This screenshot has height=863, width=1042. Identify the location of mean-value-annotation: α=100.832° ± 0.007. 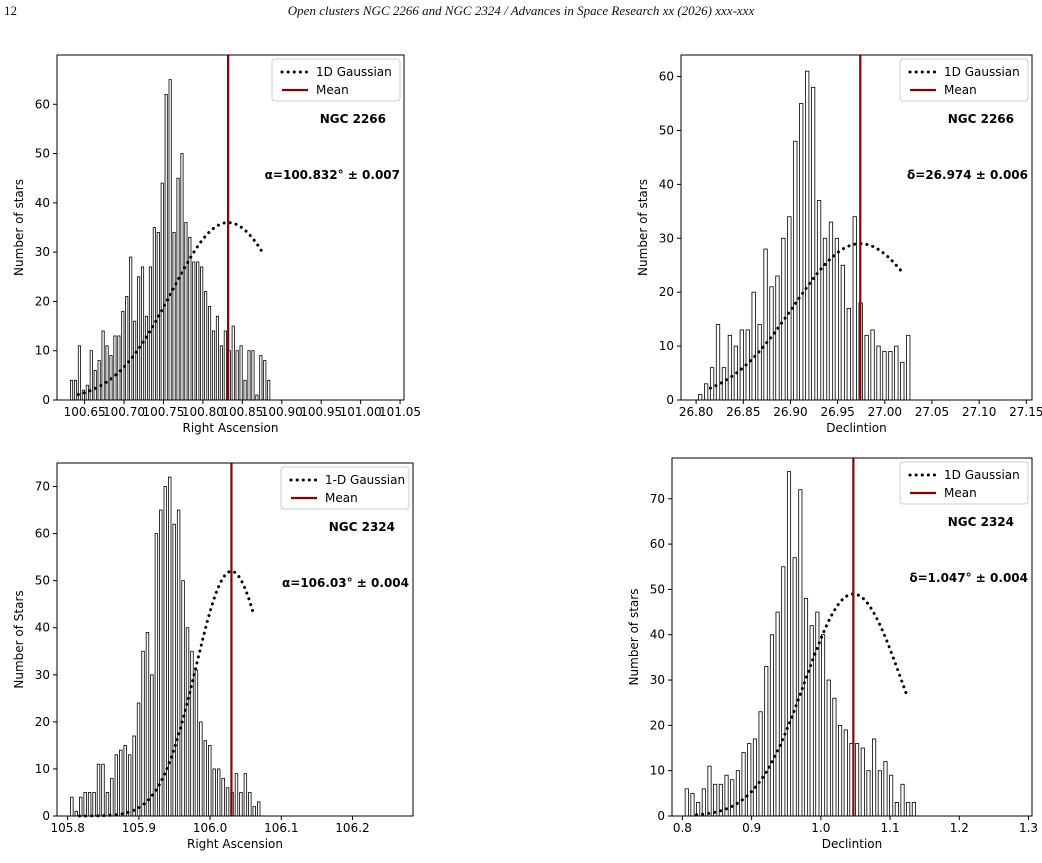
(332, 175).